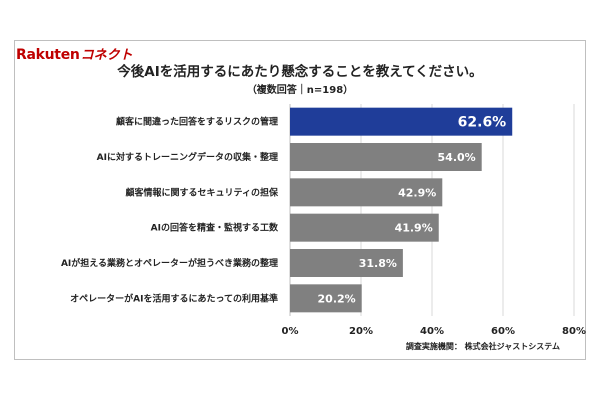 Image resolution: width=600 pixels, height=400 pixels. I want to click on bar-value-label: 41.9%, so click(414, 228).